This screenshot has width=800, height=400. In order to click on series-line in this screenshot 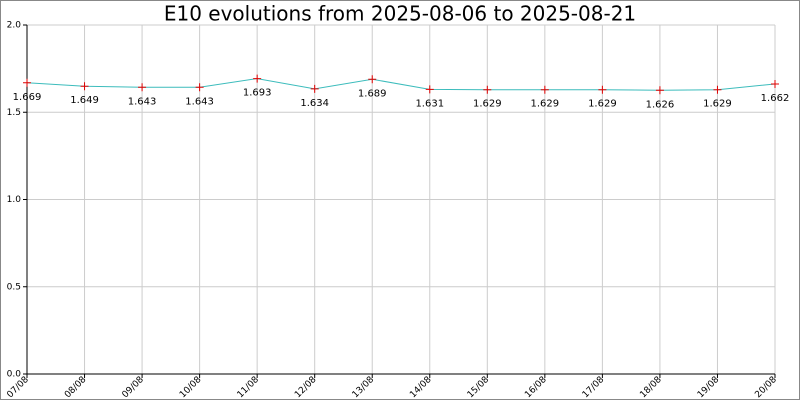, I will do `click(401, 84)`.